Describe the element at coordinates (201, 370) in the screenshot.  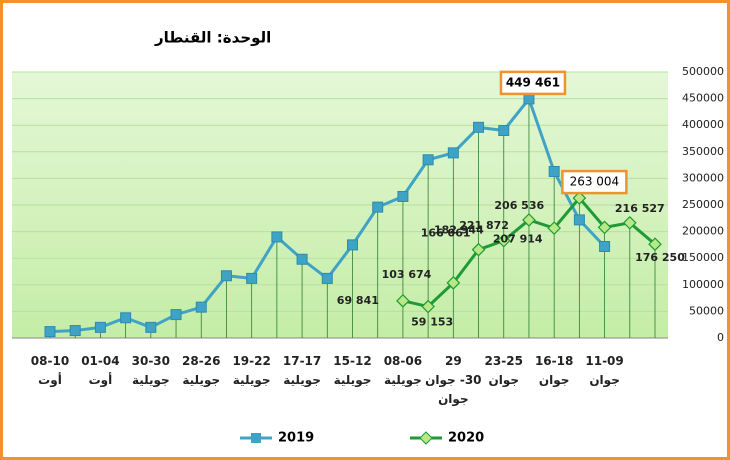
I see `x-tick-label: 28-26 جويلية` at that location.